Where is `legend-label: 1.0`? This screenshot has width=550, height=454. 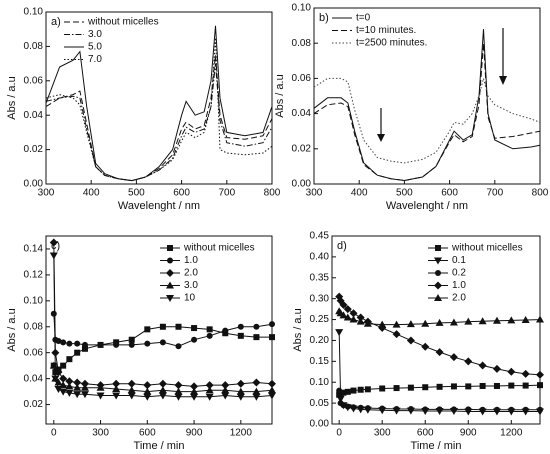
legend-label: 1.0 is located at coordinates (459, 285).